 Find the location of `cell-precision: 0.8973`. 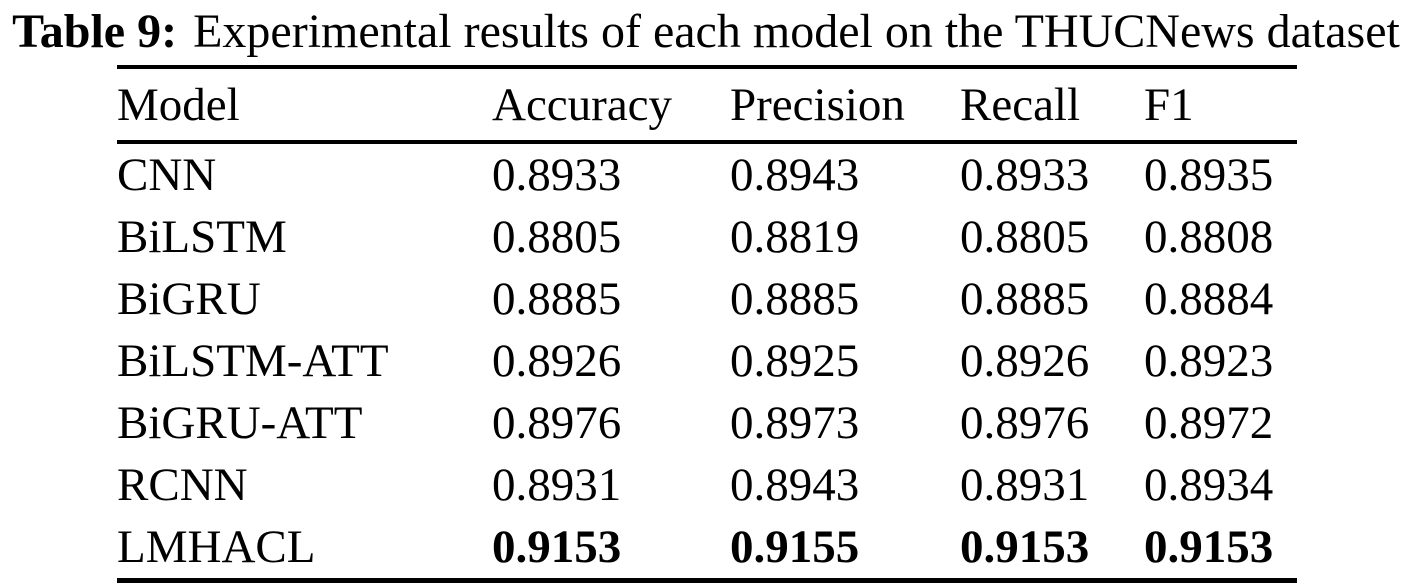

cell-precision: 0.8973 is located at coordinates (795, 423).